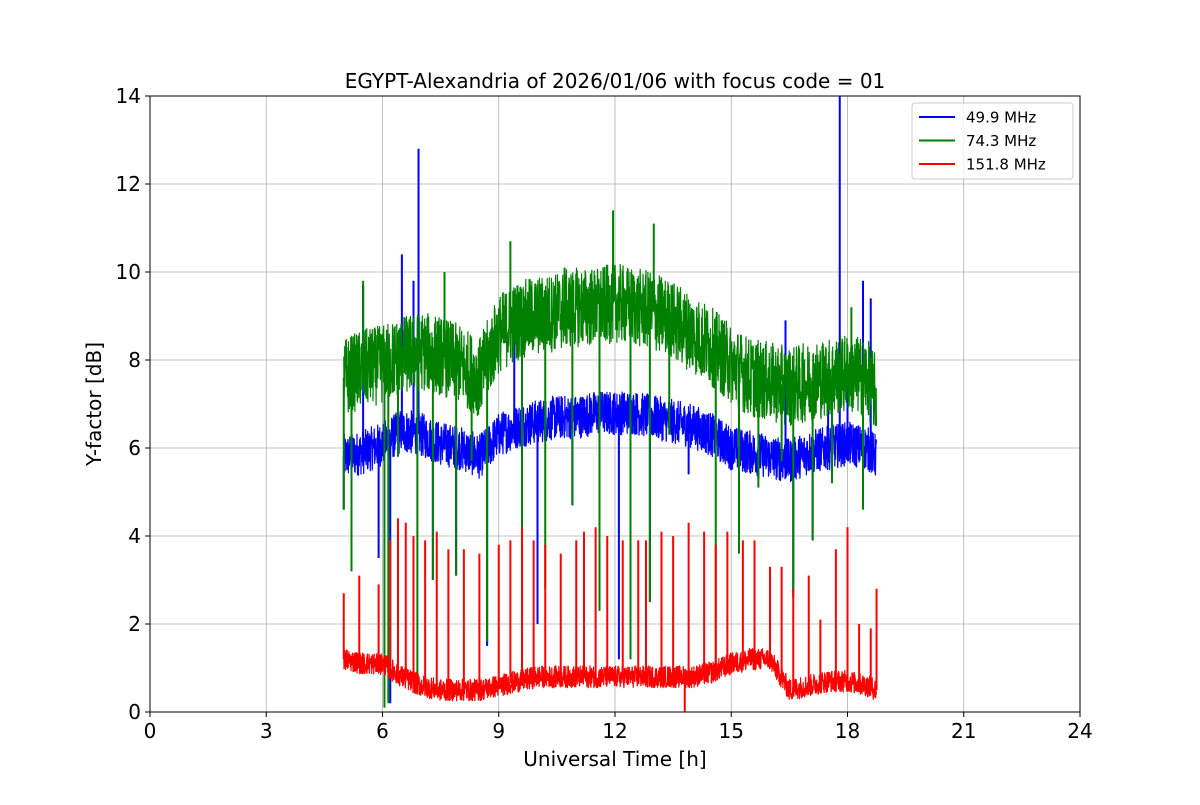 This screenshot has width=1200, height=805. What do you see at coordinates (134, 712) in the screenshot?
I see `y-tick-label: 0` at bounding box center [134, 712].